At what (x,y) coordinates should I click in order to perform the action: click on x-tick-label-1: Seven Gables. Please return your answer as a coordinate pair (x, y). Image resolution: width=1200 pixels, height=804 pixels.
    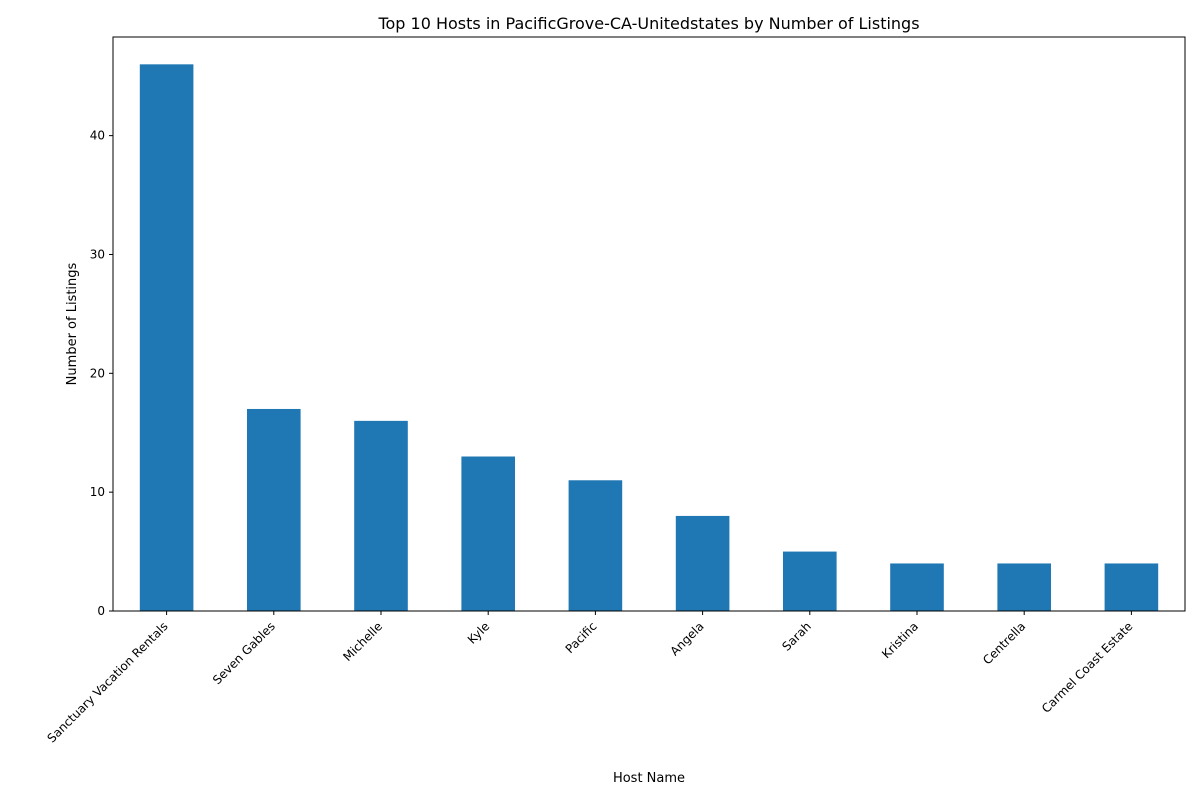
    Looking at the image, I should click on (244, 653).